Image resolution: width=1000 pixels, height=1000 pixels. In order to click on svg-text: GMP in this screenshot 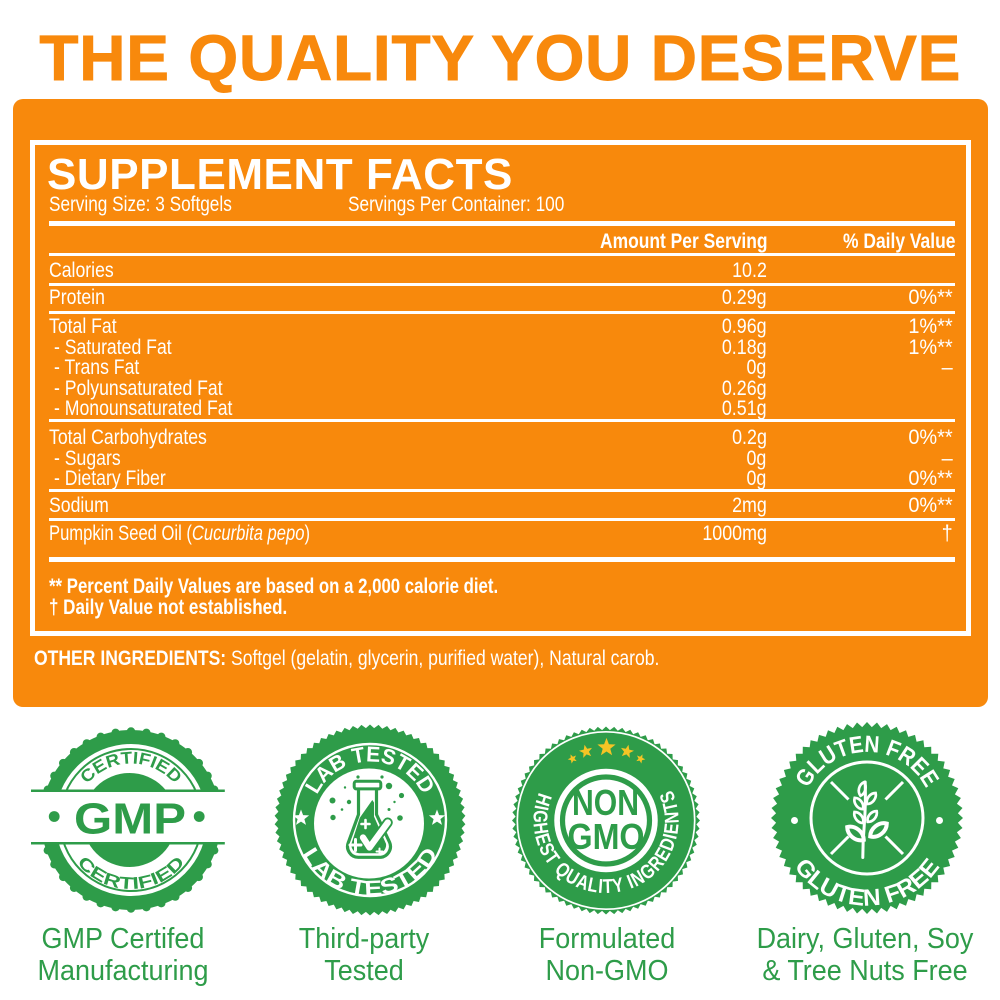, I will do `click(130, 819)`.